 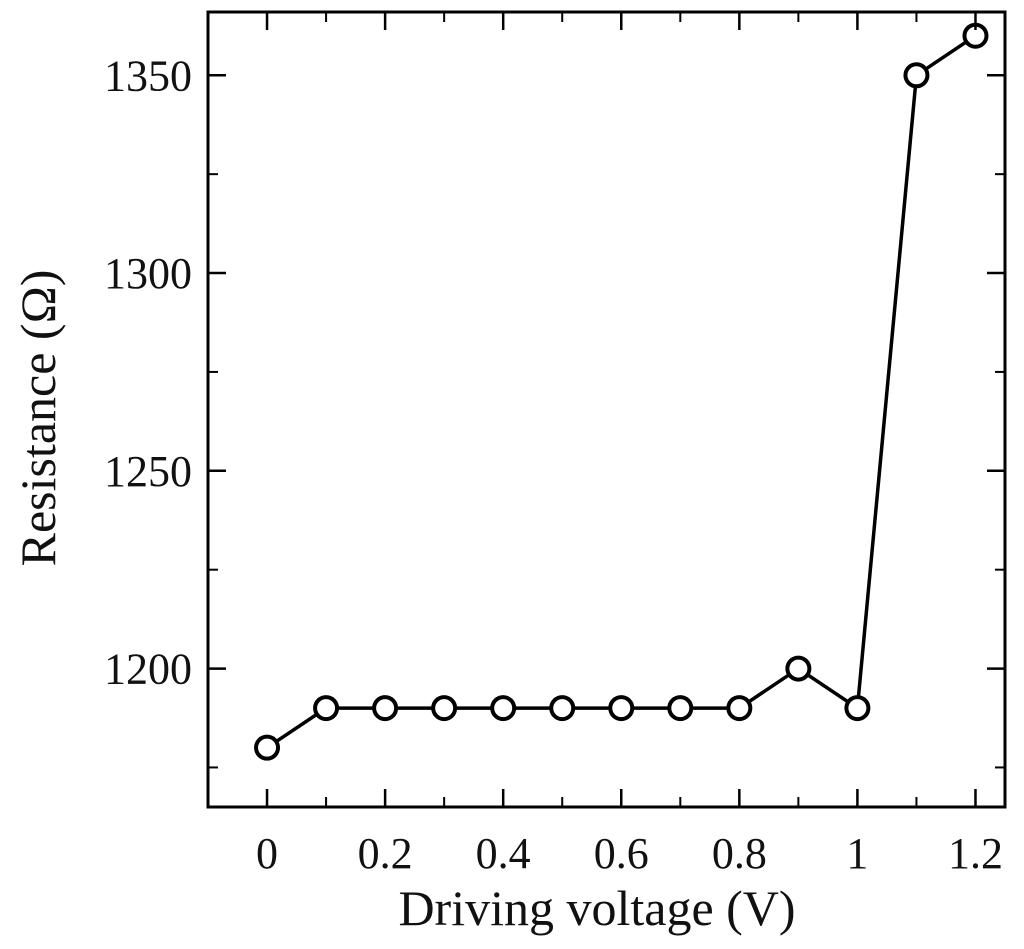 I want to click on x-tick-label: 0.2, so click(x=385, y=853).